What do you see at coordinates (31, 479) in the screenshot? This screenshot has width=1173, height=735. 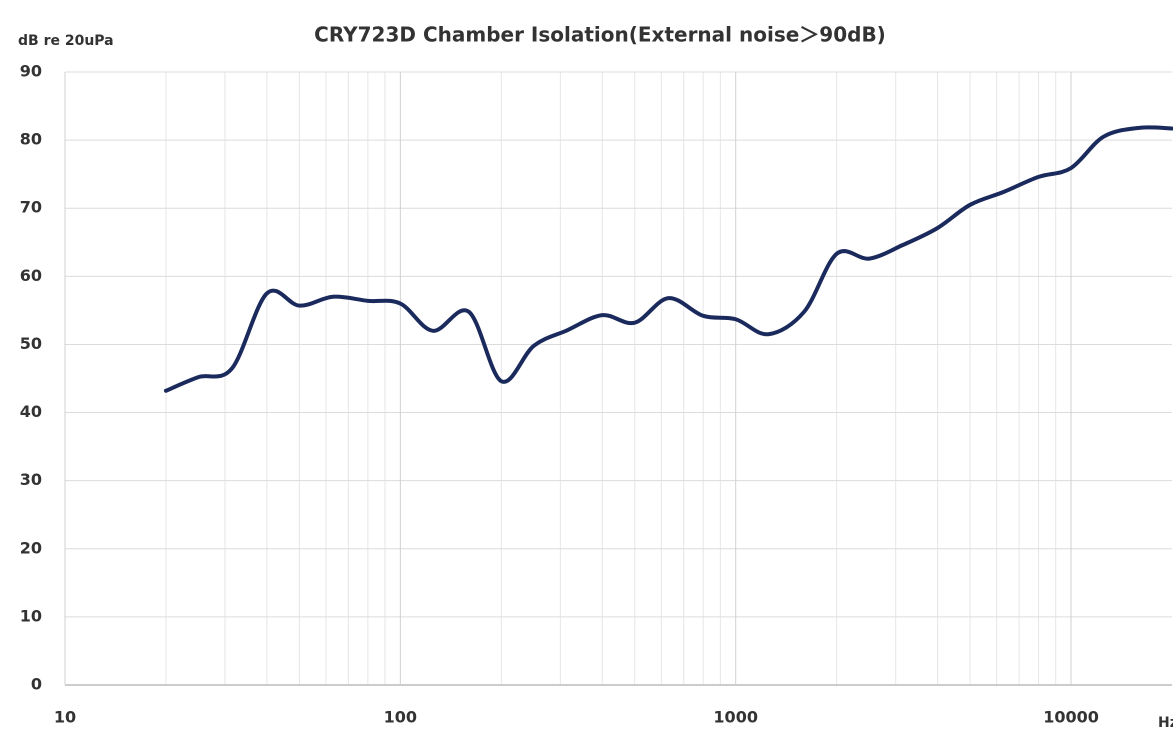 I see `y-tick-label: 30` at bounding box center [31, 479].